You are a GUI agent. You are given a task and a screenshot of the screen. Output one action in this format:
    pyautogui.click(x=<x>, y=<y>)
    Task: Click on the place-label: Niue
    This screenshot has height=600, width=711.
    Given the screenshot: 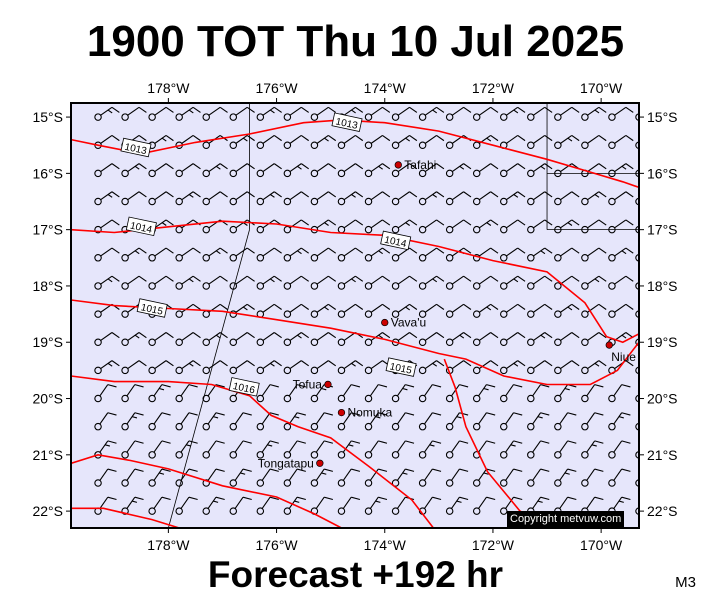 What is the action you would take?
    pyautogui.click(x=623, y=357)
    